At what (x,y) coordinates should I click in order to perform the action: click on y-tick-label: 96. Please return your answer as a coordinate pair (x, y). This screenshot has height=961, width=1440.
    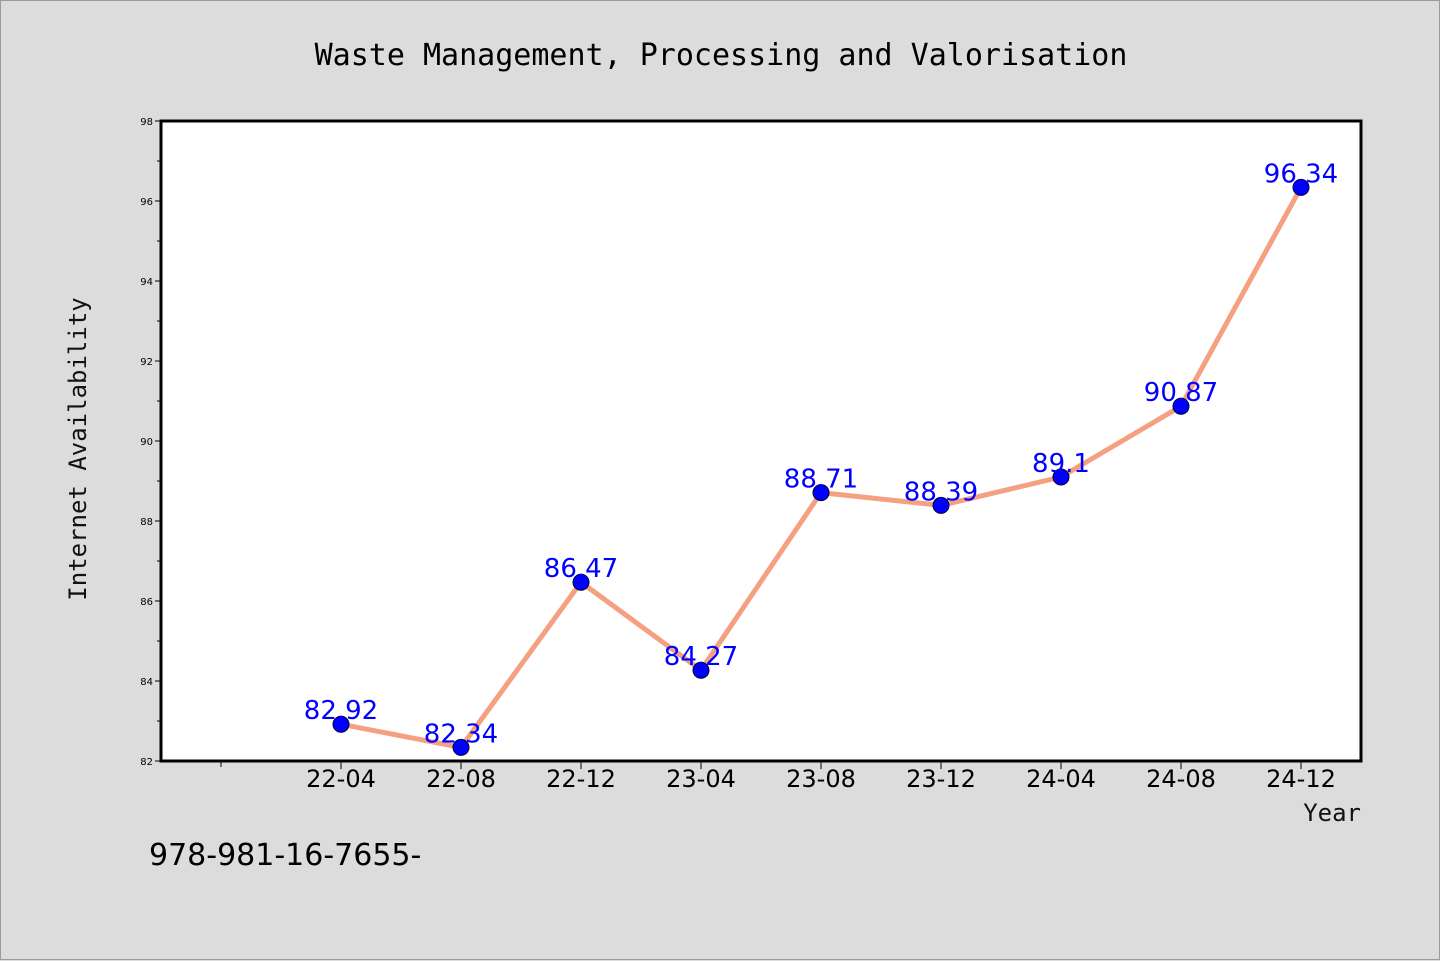
    Looking at the image, I should click on (146, 202).